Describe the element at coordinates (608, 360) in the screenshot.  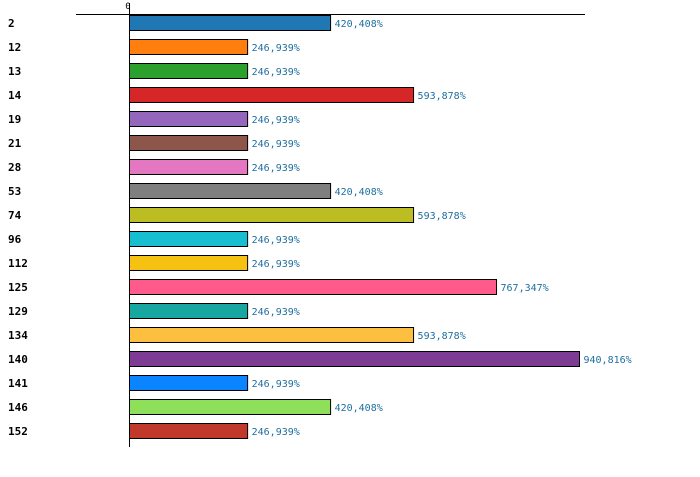
I see `value-label: 940,816%` at that location.